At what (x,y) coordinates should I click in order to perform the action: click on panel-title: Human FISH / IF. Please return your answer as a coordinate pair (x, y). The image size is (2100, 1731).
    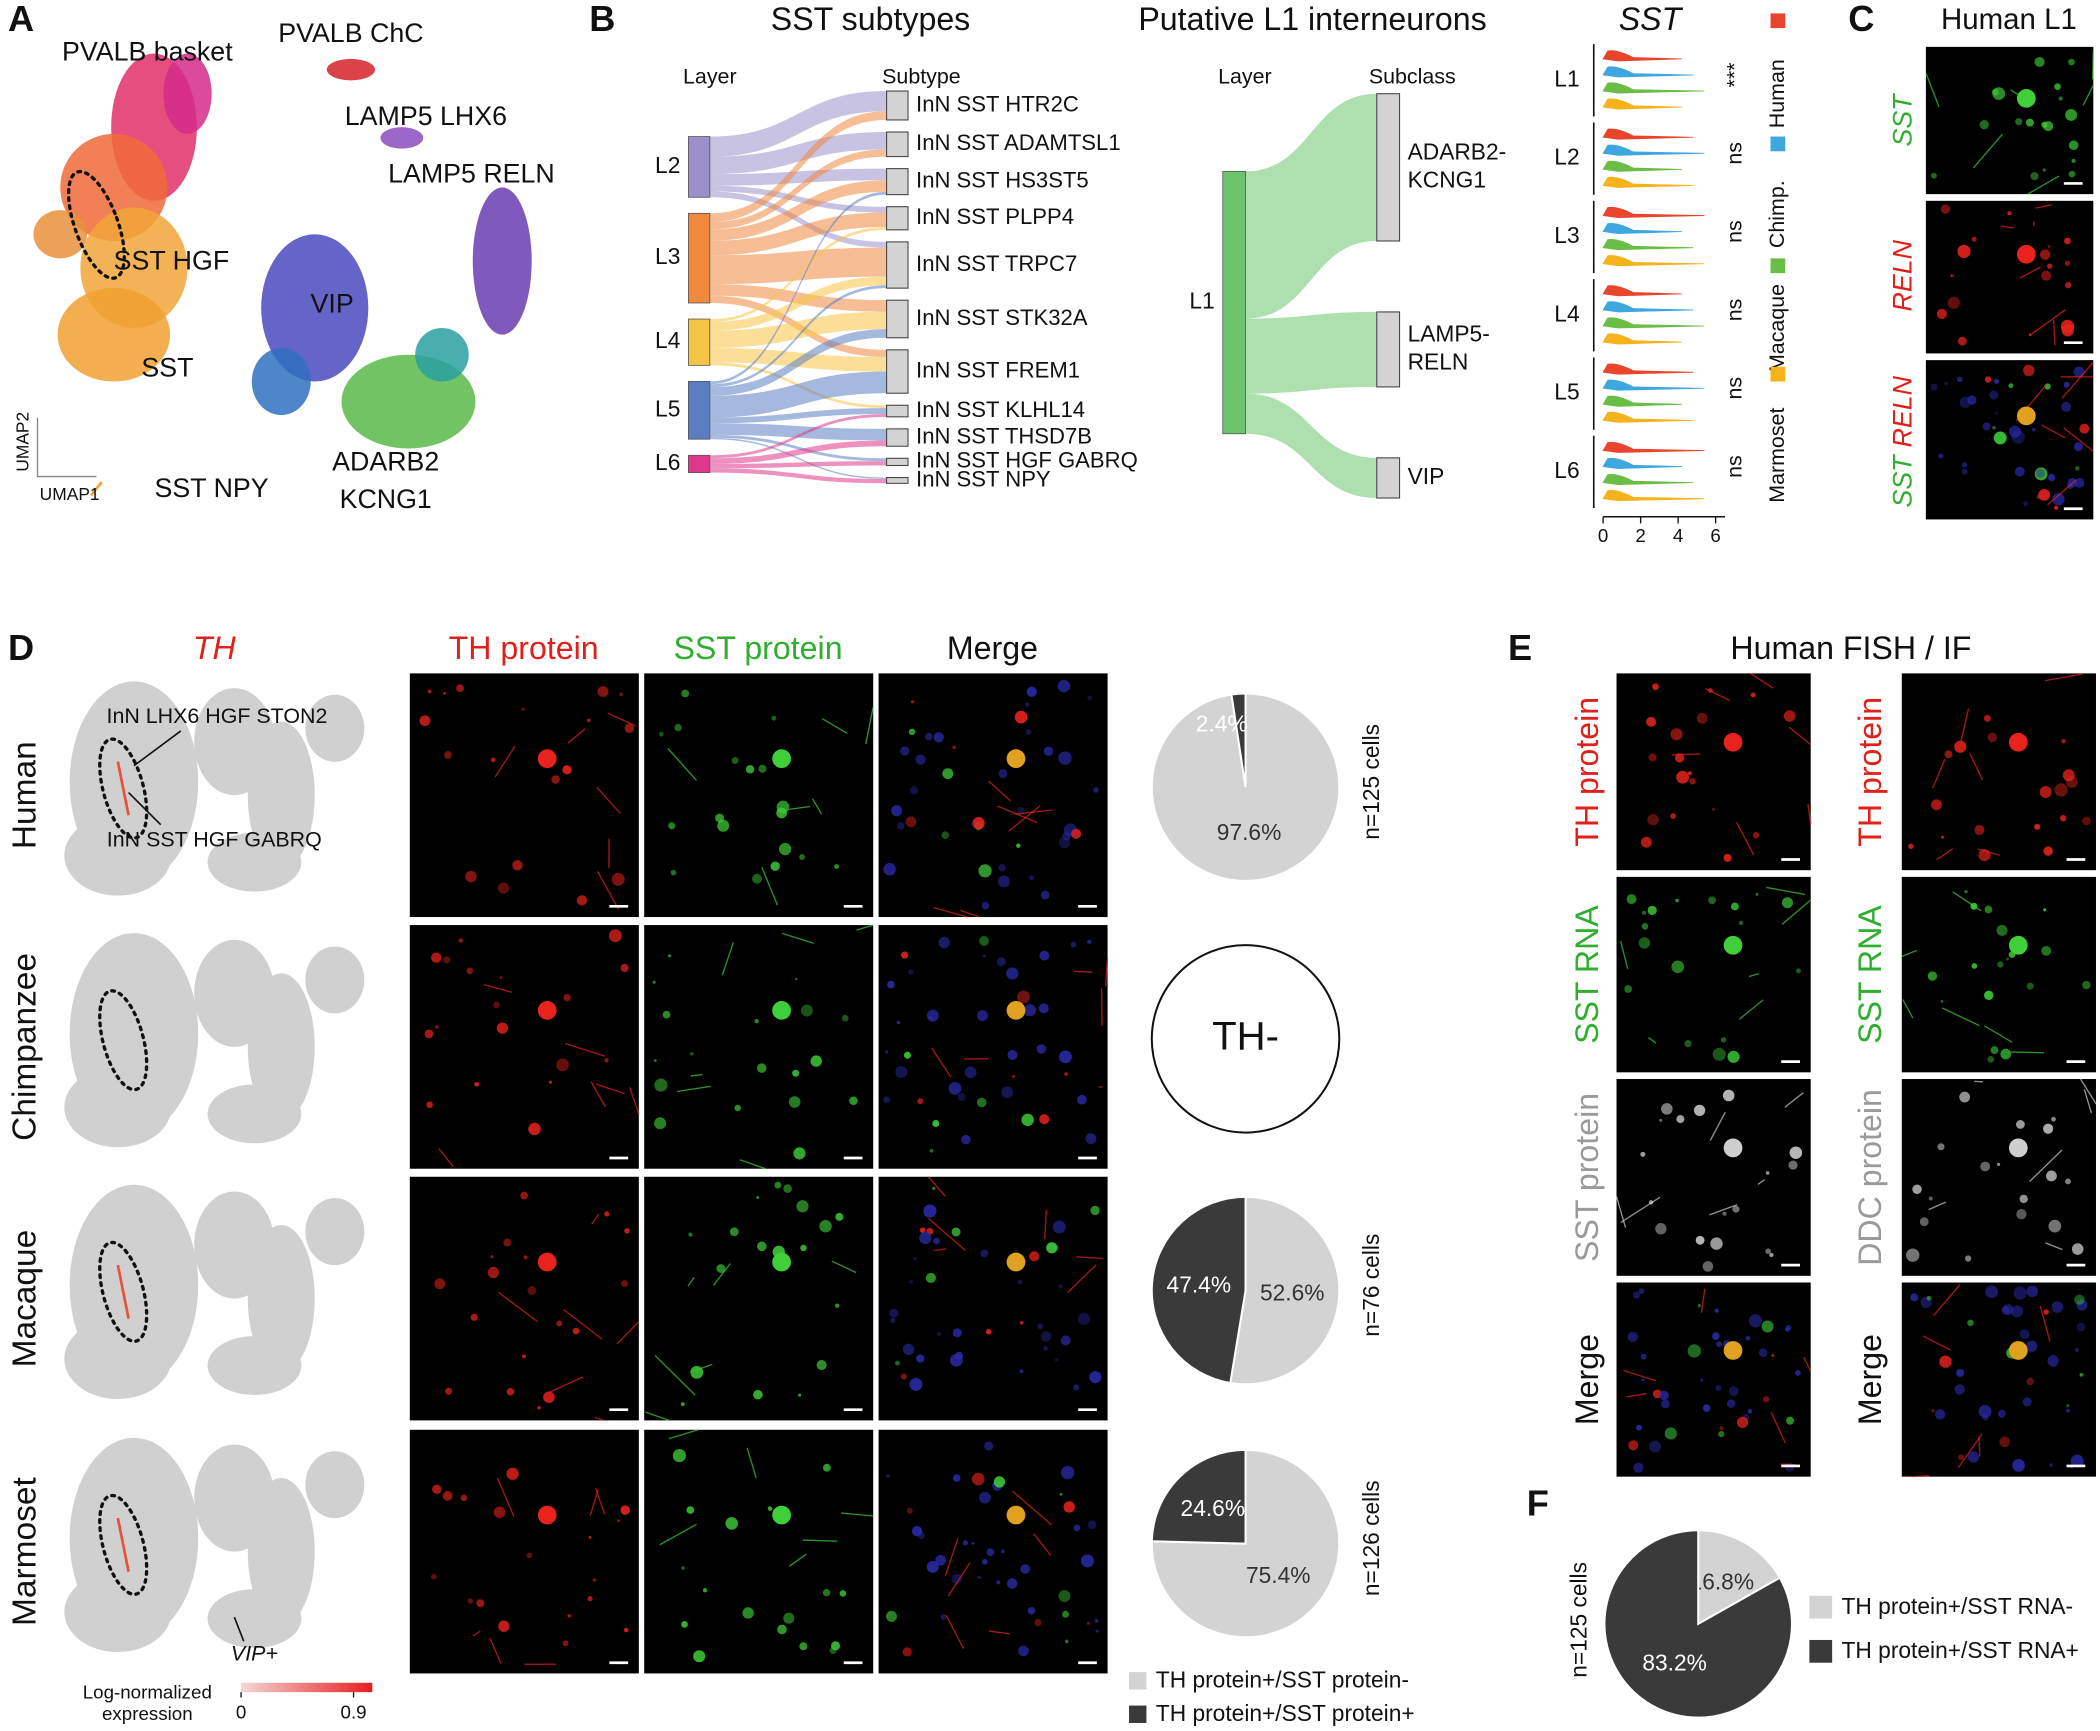
    Looking at the image, I should click on (1850, 648).